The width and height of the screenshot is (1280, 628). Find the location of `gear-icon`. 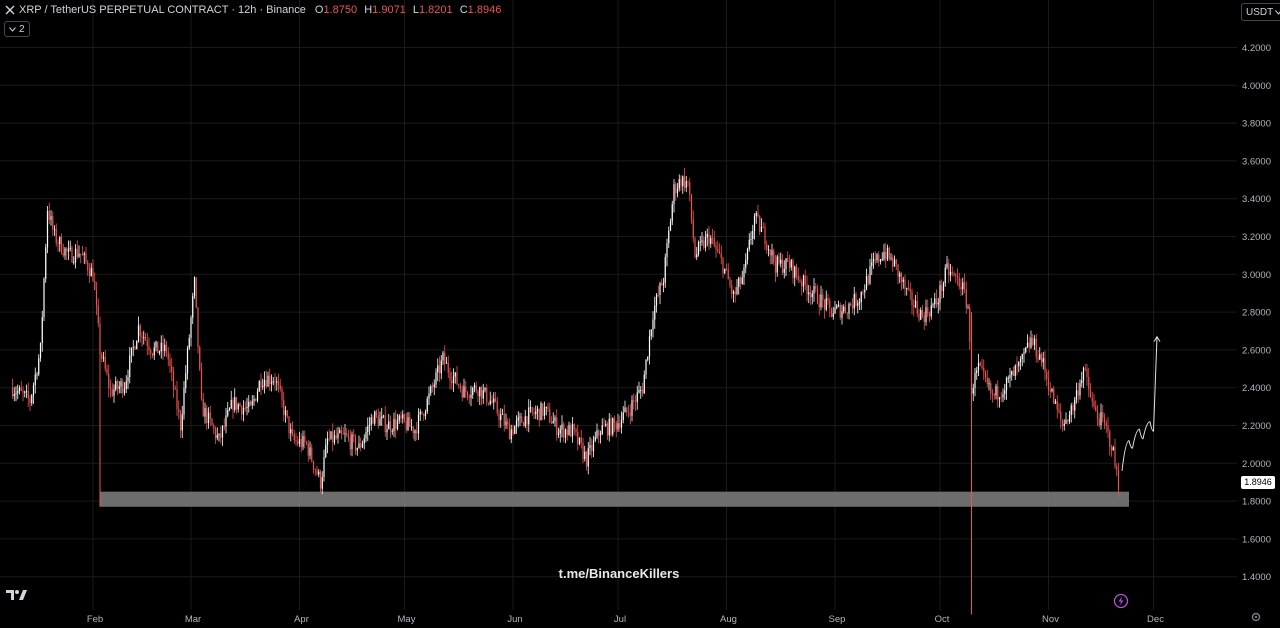

gear-icon is located at coordinates (1256, 617).